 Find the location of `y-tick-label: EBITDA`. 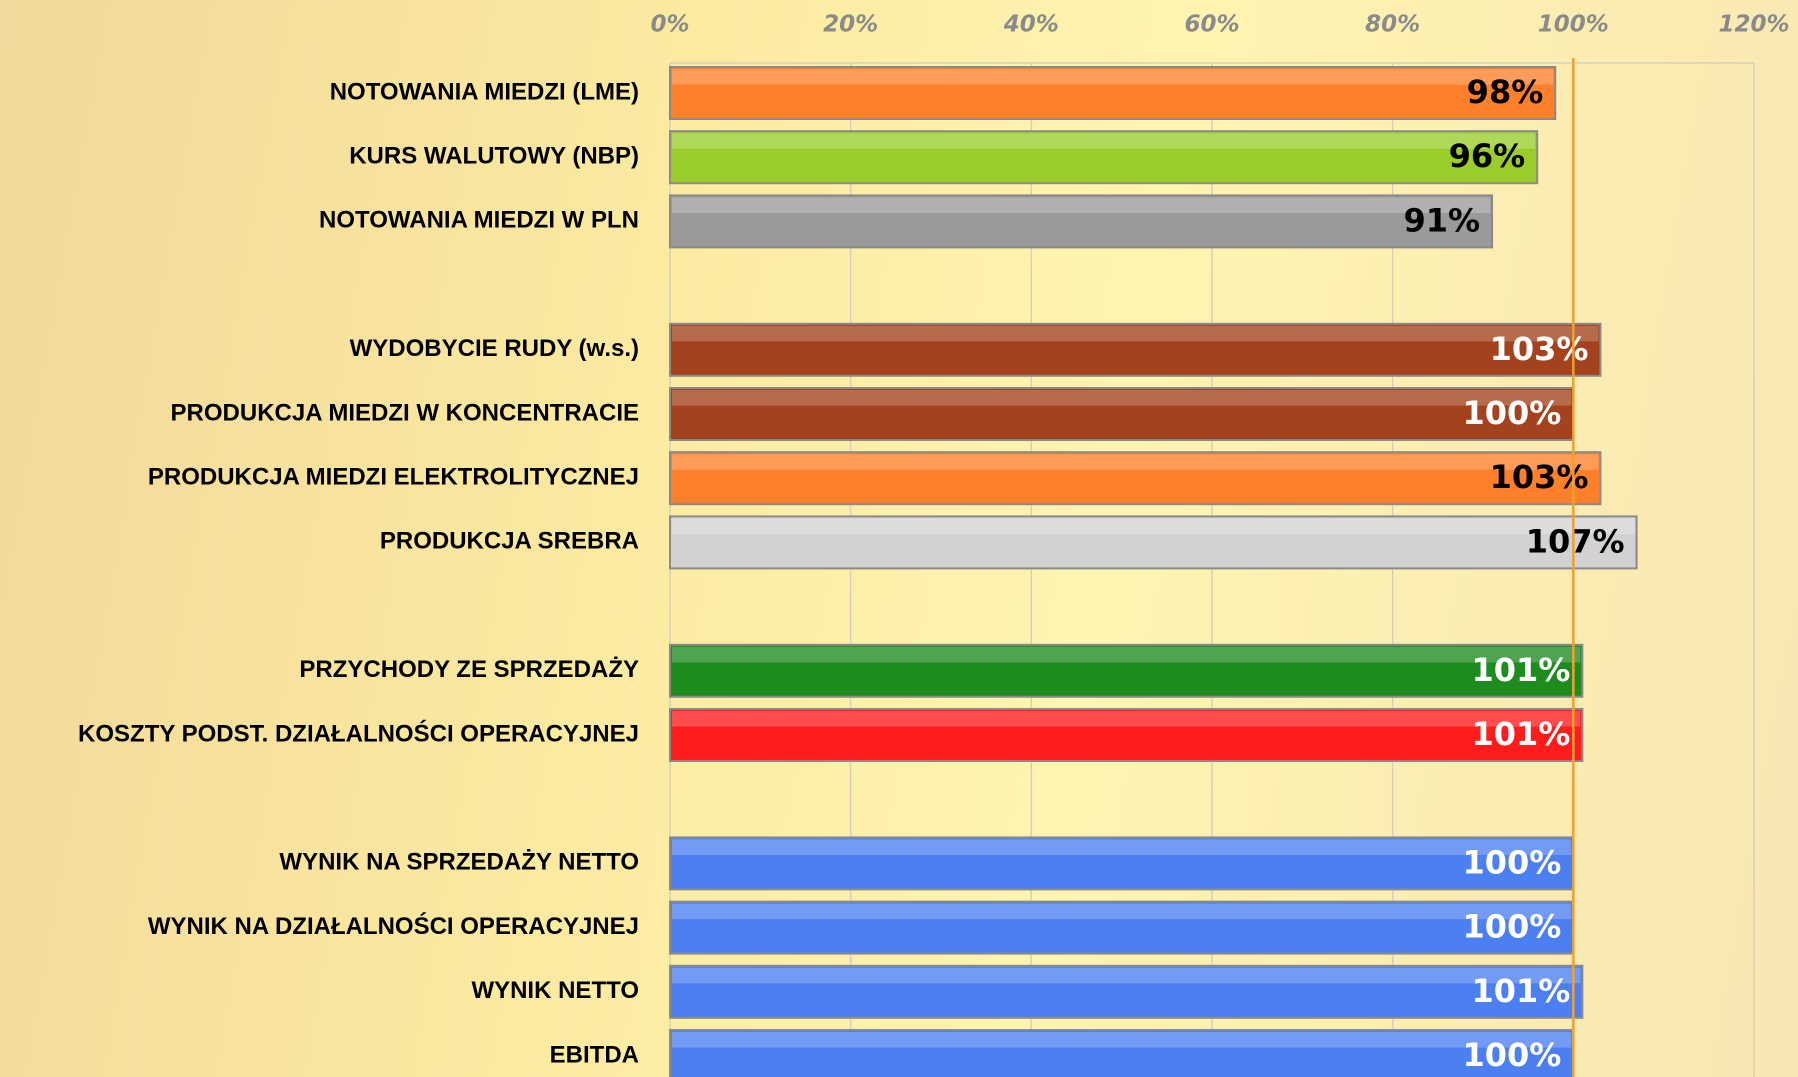

y-tick-label: EBITDA is located at coordinates (594, 1054).